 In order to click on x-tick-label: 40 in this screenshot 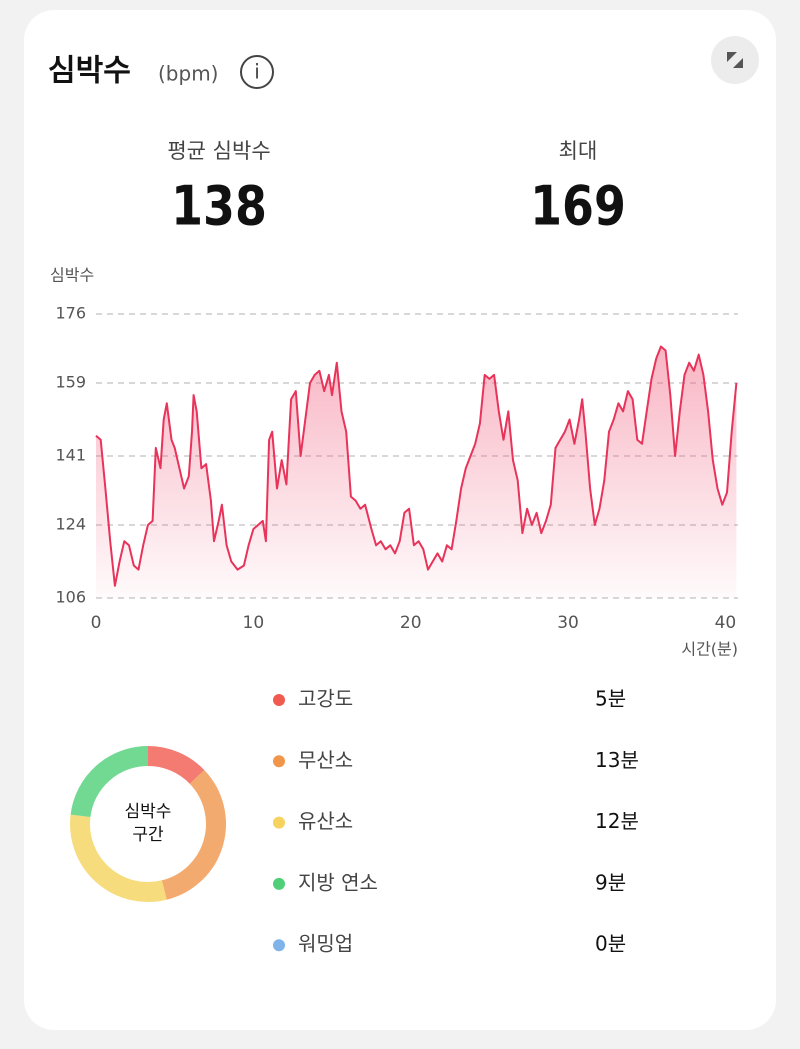, I will do `click(726, 623)`.